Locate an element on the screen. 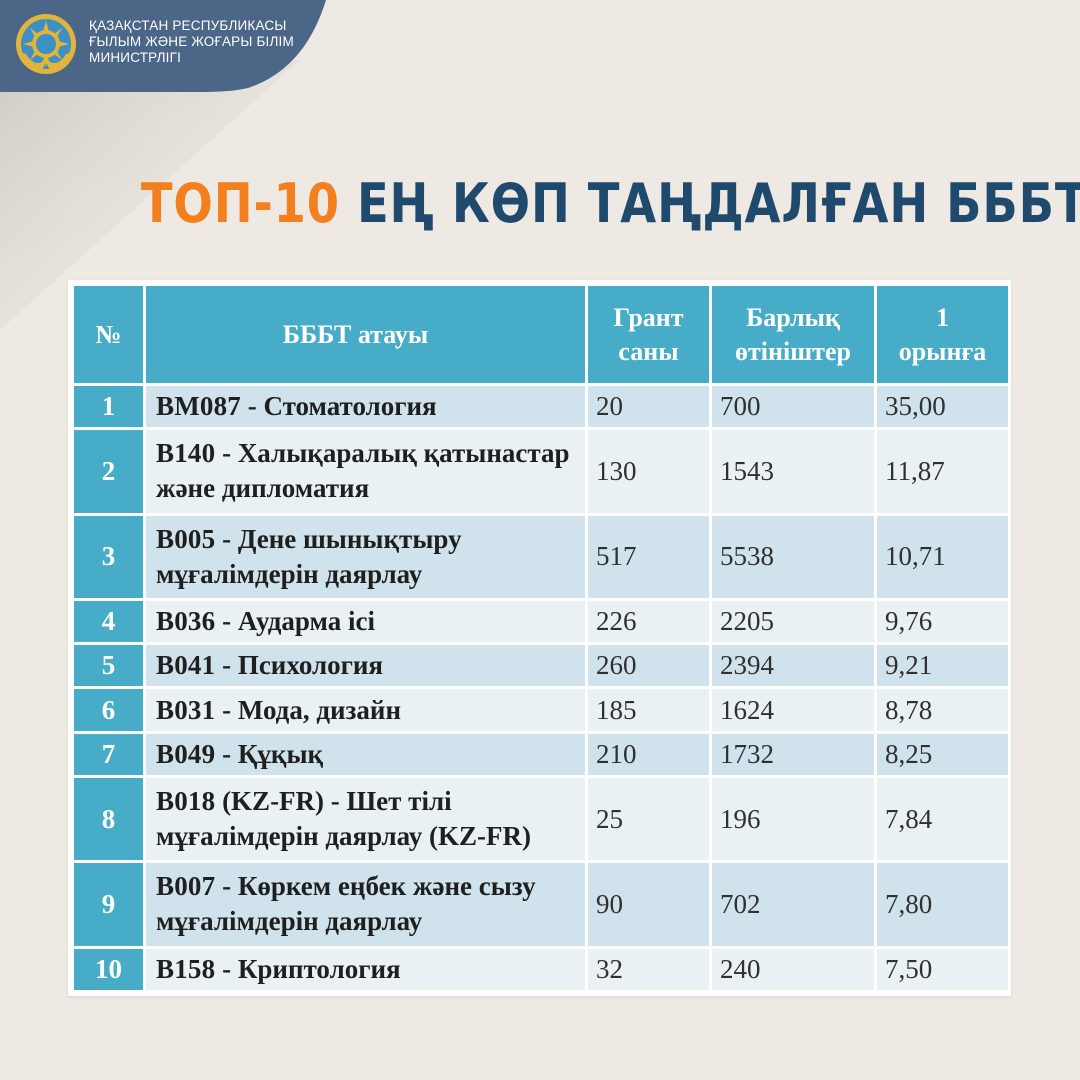 The image size is (1080, 1080). program-code: B018 is located at coordinates (186, 801).